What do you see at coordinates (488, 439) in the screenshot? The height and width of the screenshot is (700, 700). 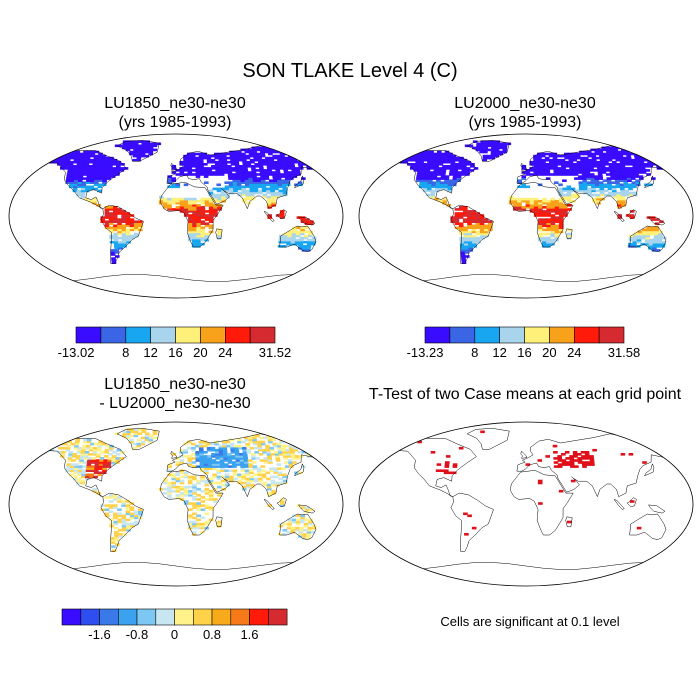 I see `coastline-greenland` at bounding box center [488, 439].